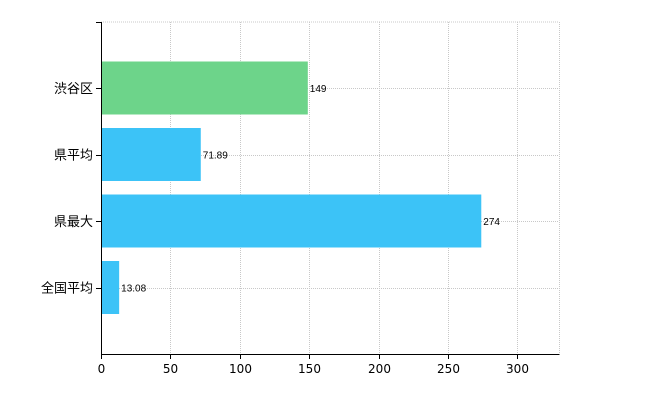  I want to click on x-tick-label: 0, so click(102, 369).